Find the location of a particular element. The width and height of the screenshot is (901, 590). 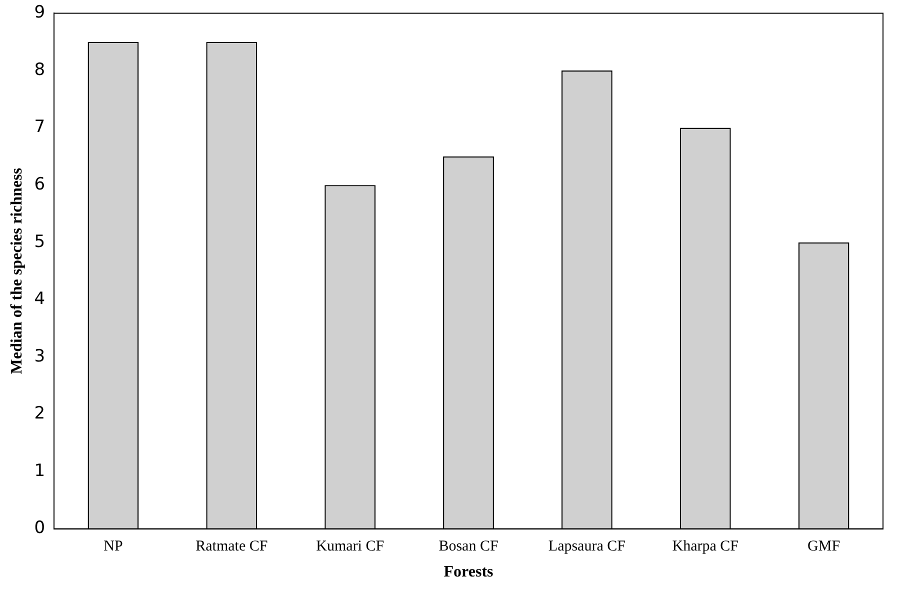

y-tick-label: 9 is located at coordinates (40, 12).